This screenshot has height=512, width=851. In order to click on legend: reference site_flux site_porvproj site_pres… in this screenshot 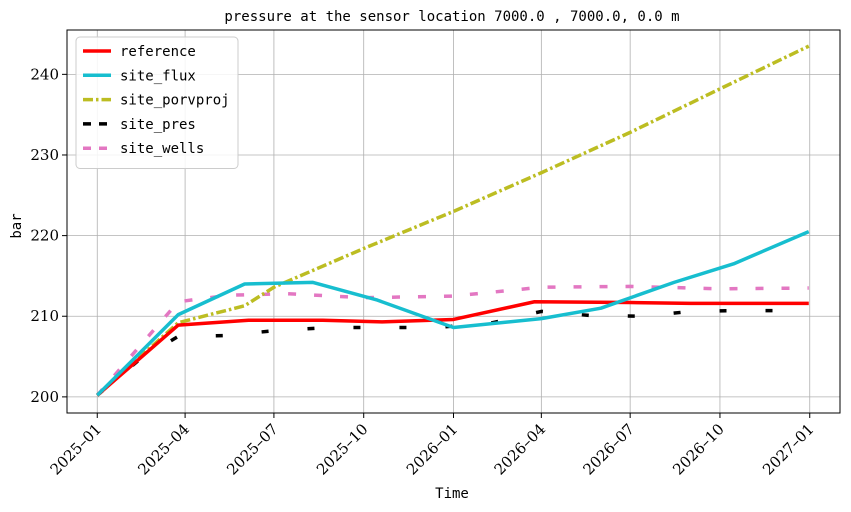, I will do `click(157, 102)`.